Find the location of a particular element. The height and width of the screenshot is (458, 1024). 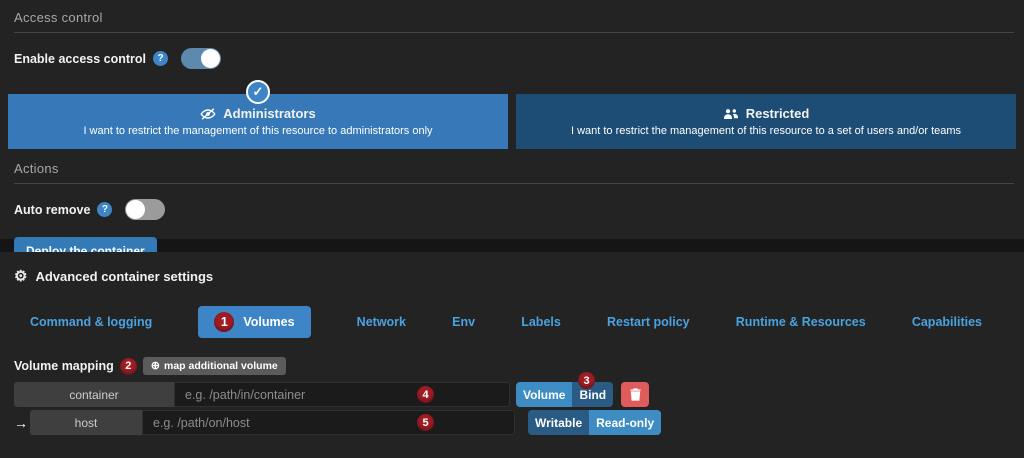

remove-volume-button is located at coordinates (635, 394).